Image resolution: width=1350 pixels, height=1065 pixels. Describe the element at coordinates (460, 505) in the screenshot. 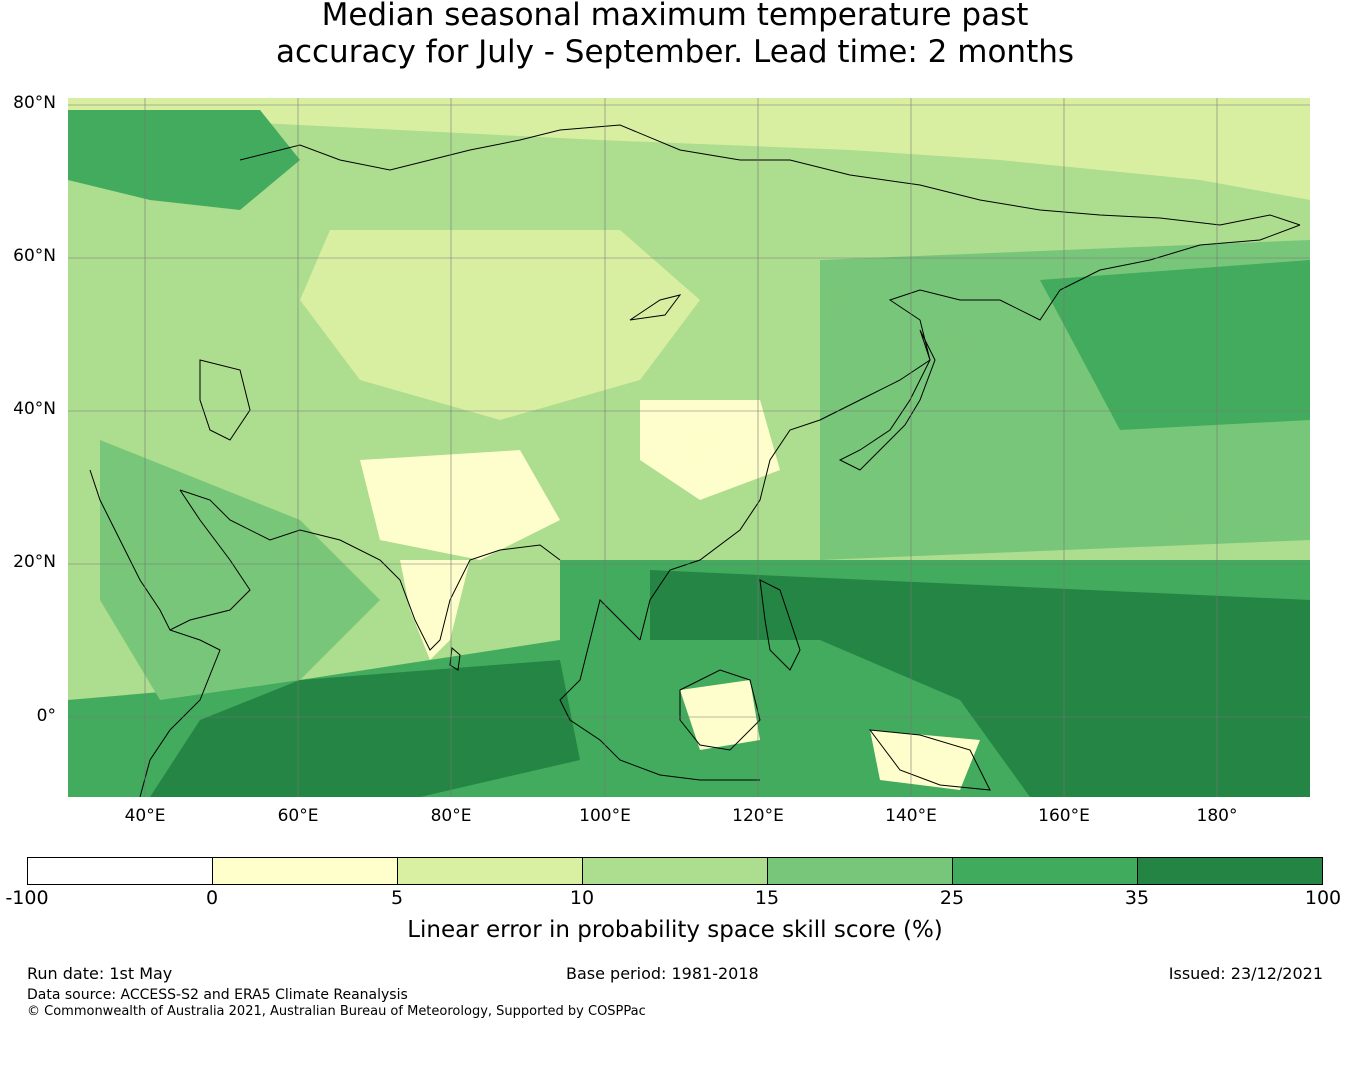

I see `tibet-low-skill` at that location.